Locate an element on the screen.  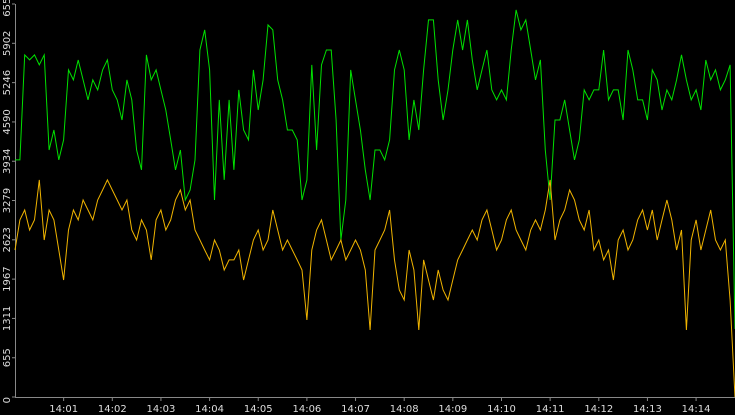
y-tick-label: 6558 is located at coordinates (7, 8).